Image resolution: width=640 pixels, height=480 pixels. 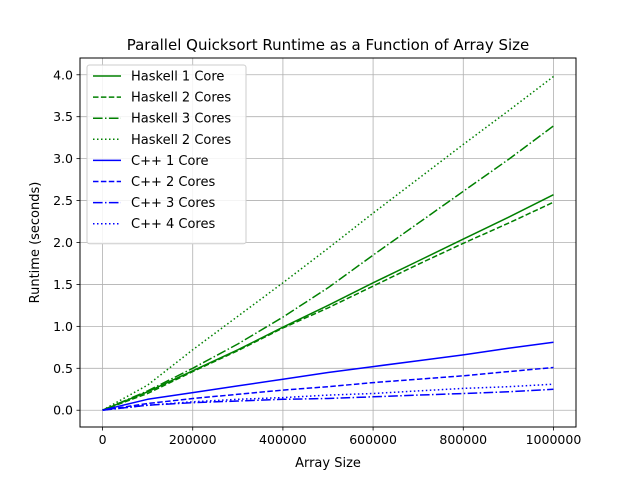 I want to click on y-axis-label: Runtime (seconds), so click(x=35, y=243).